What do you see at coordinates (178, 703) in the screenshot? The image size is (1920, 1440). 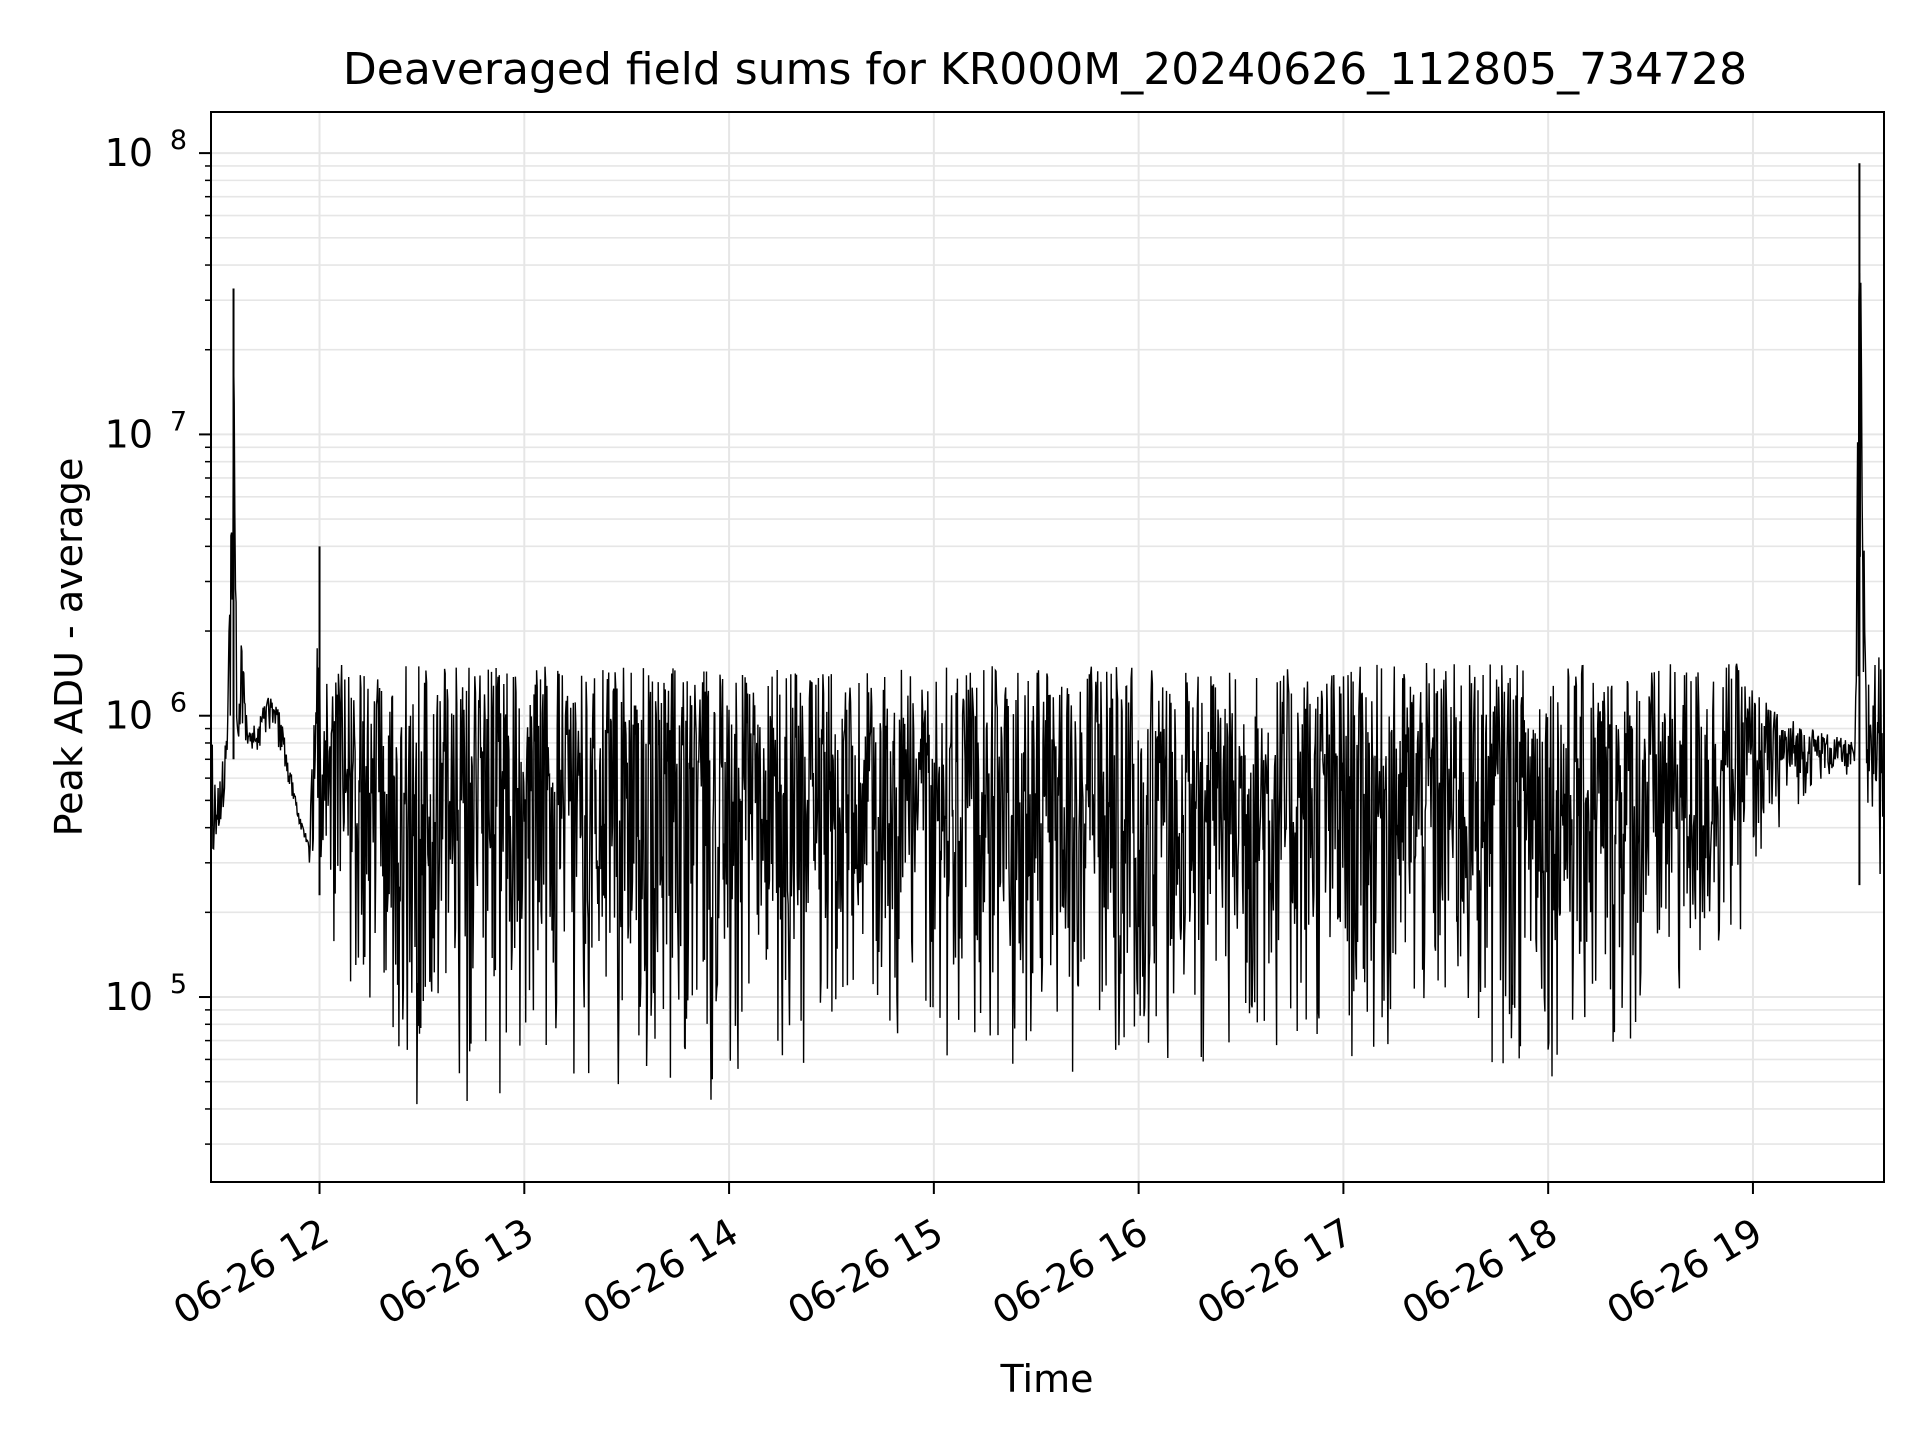 I see `y-tick-exponent: 6` at bounding box center [178, 703].